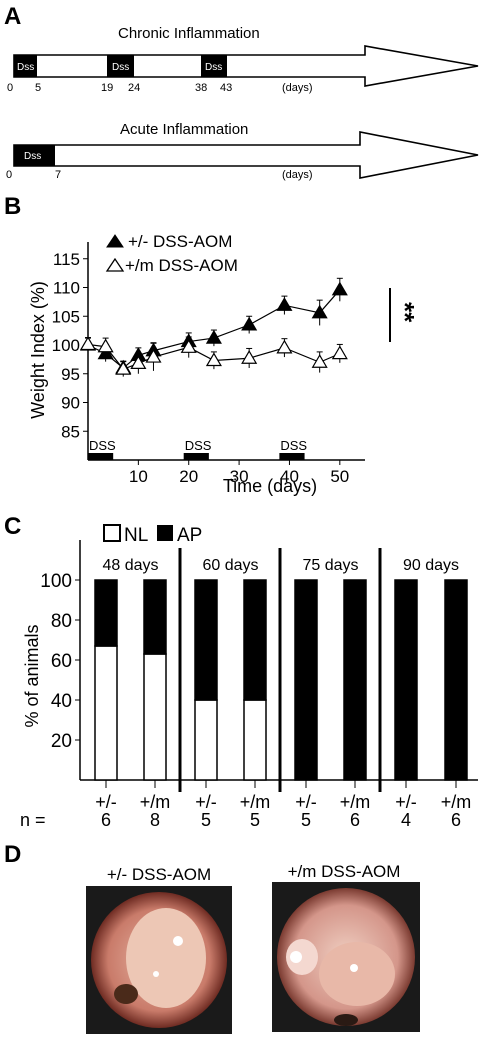 The height and width of the screenshot is (1050, 486). I want to click on chronic-title: Chronic Inflammation, so click(189, 33).